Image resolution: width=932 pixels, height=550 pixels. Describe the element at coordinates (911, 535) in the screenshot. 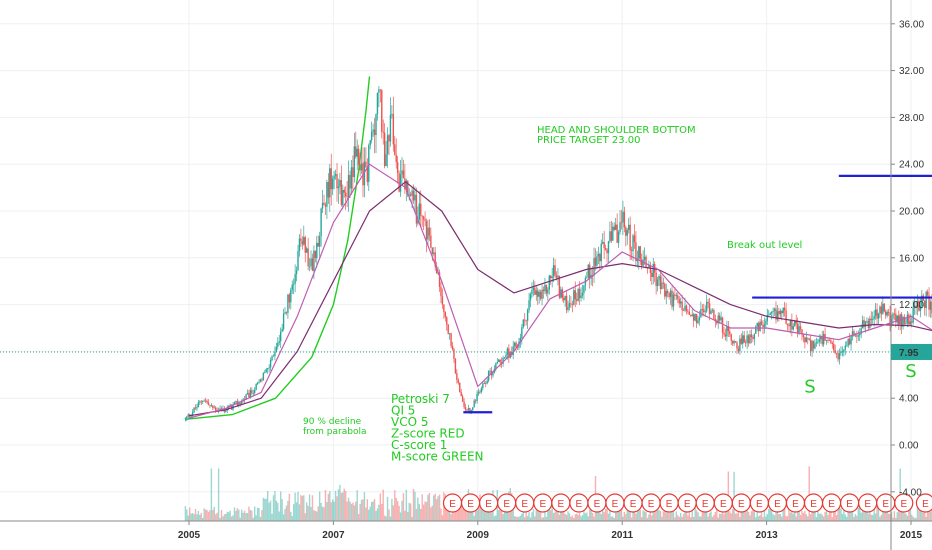

I see `x-tick-label: 2015` at that location.